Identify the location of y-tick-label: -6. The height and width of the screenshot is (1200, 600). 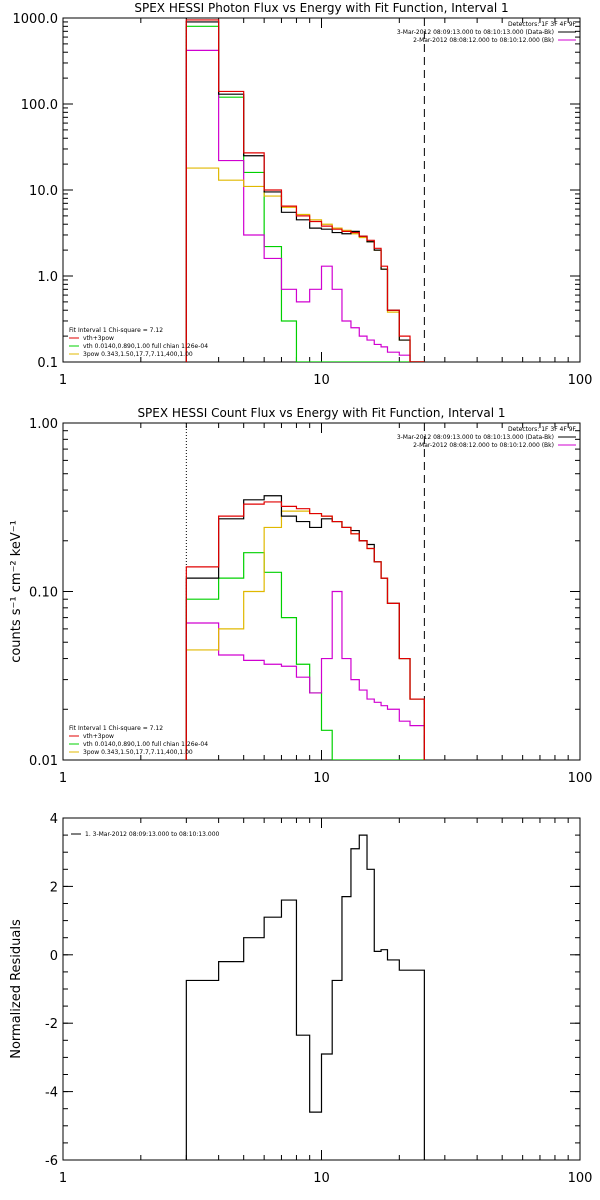
(51, 1161).